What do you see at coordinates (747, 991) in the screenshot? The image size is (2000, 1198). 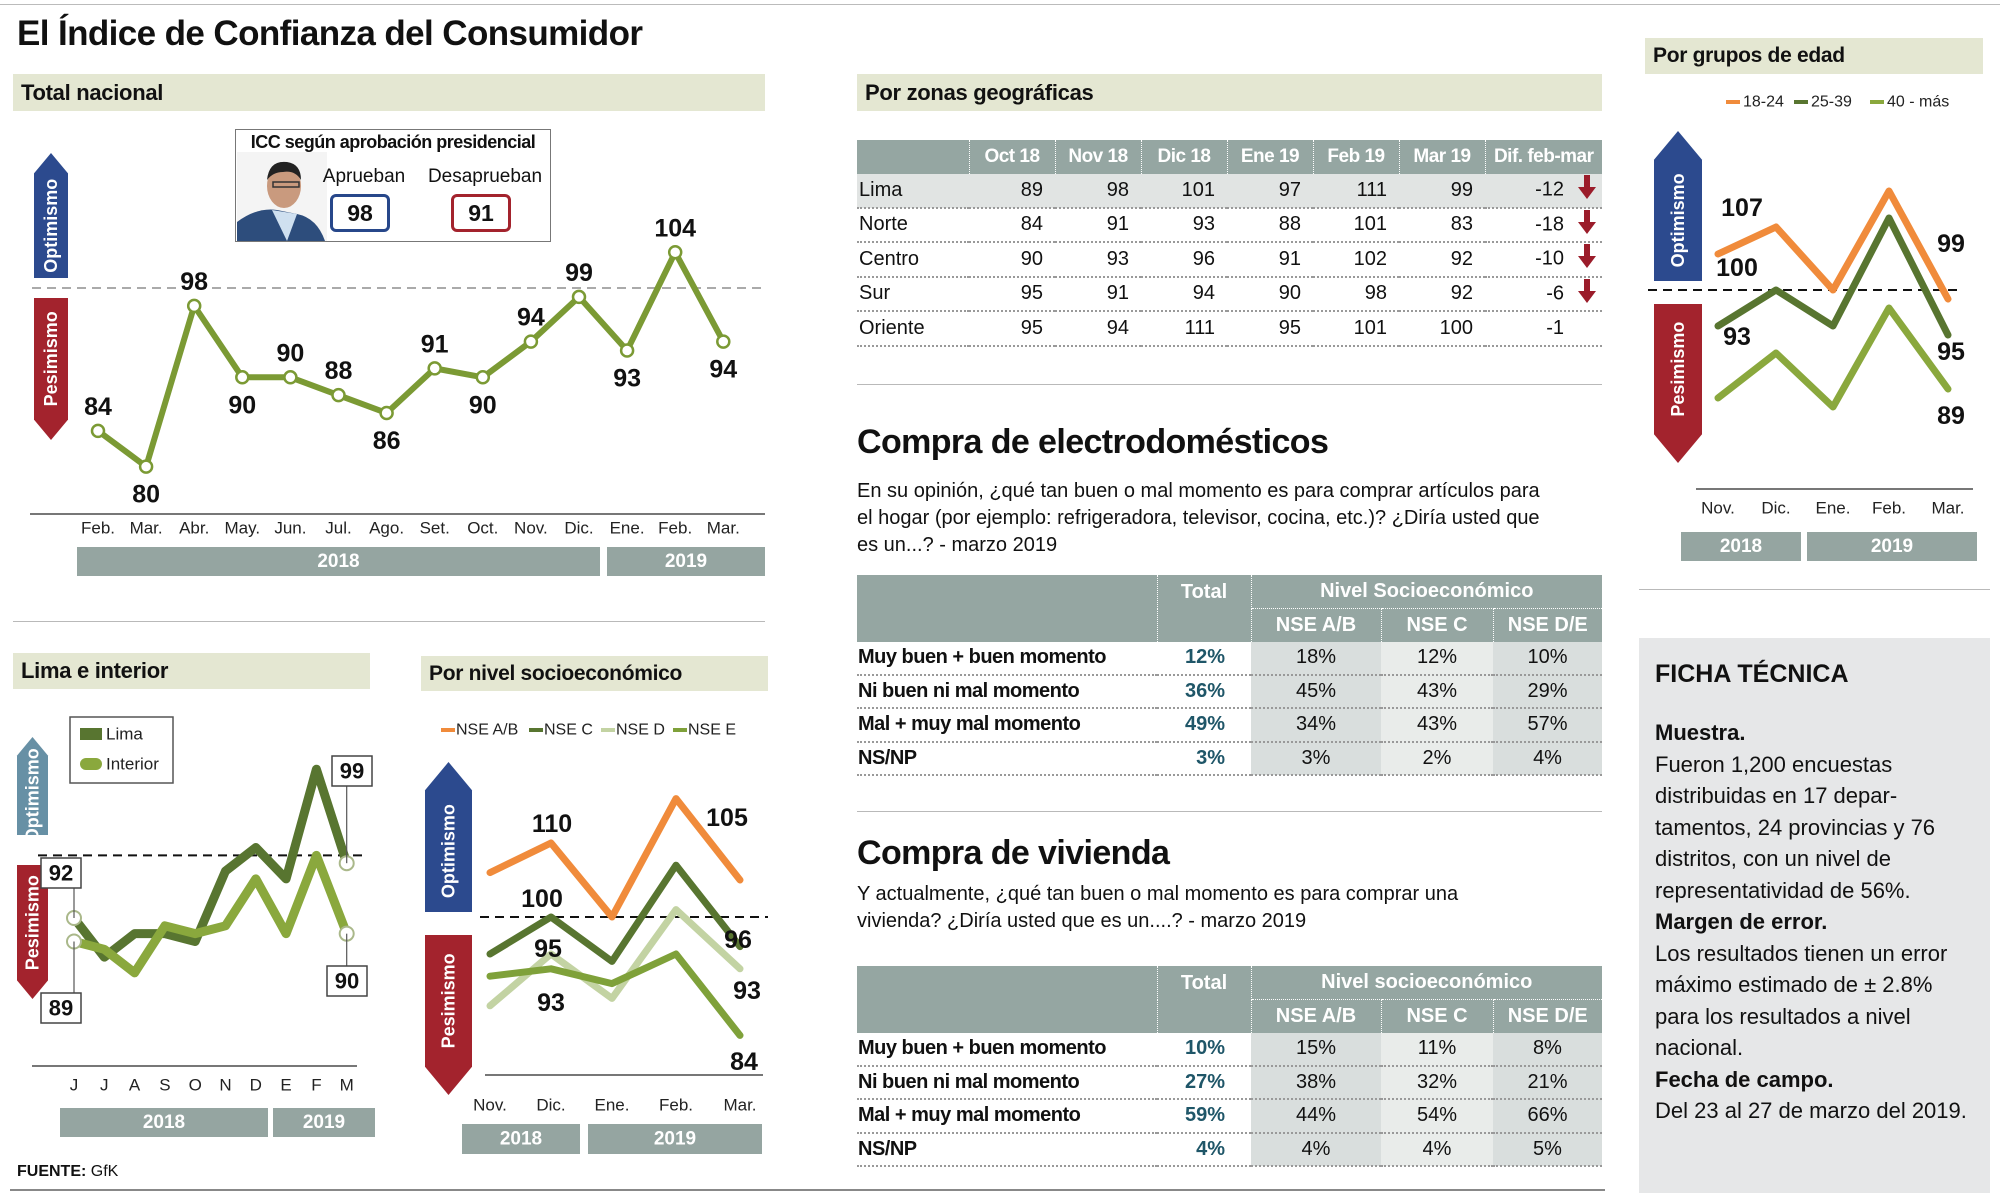 I see `nse-data-label: 93` at bounding box center [747, 991].